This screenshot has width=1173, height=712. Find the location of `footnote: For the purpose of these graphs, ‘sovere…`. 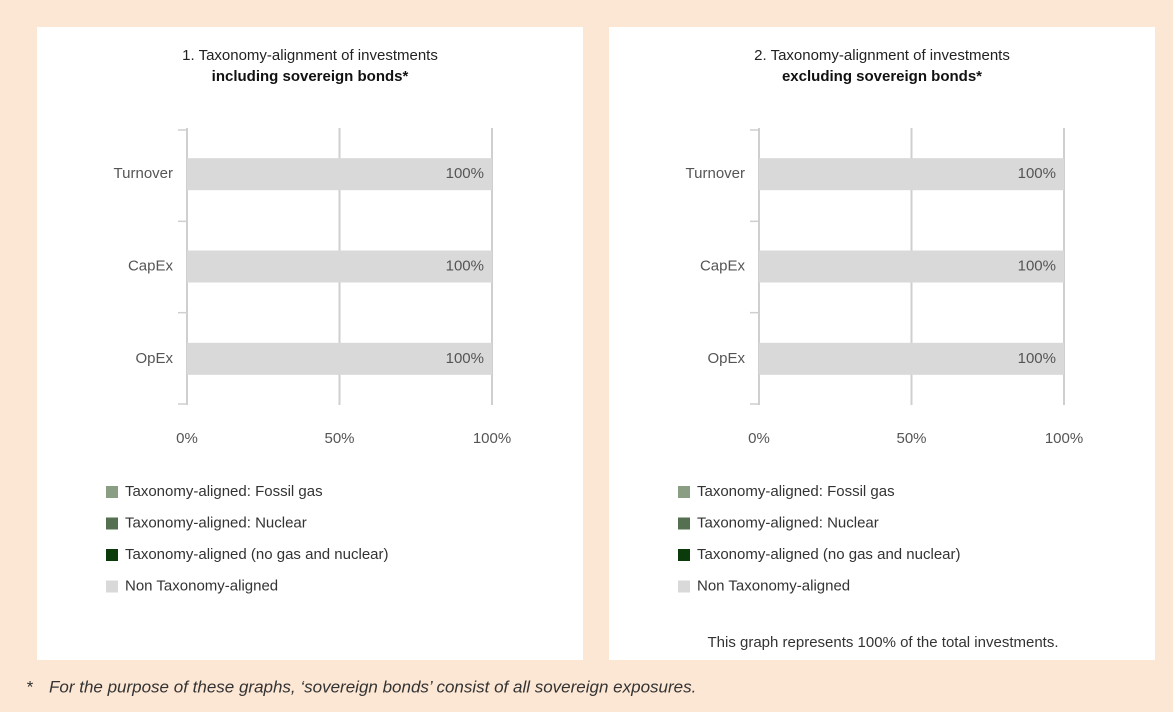

footnote: For the purpose of these graphs, ‘sovere… is located at coordinates (372, 686).